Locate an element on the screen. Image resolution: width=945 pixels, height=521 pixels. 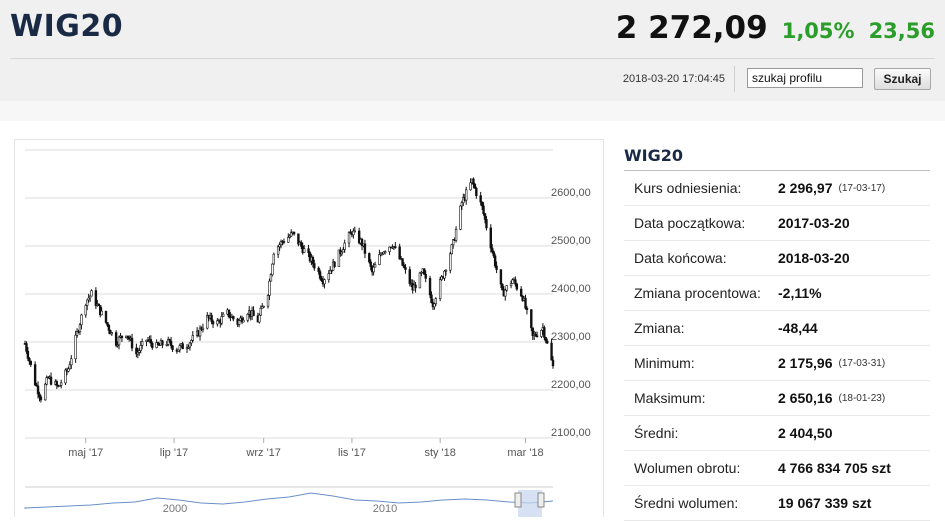
y-tick-label: 2300,00 is located at coordinates (571, 337).